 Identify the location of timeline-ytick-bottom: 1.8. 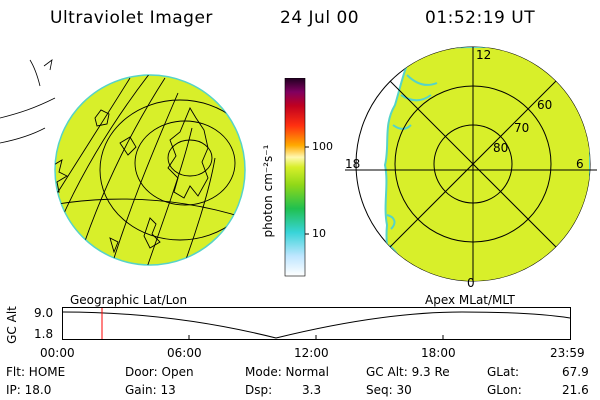
(44, 334).